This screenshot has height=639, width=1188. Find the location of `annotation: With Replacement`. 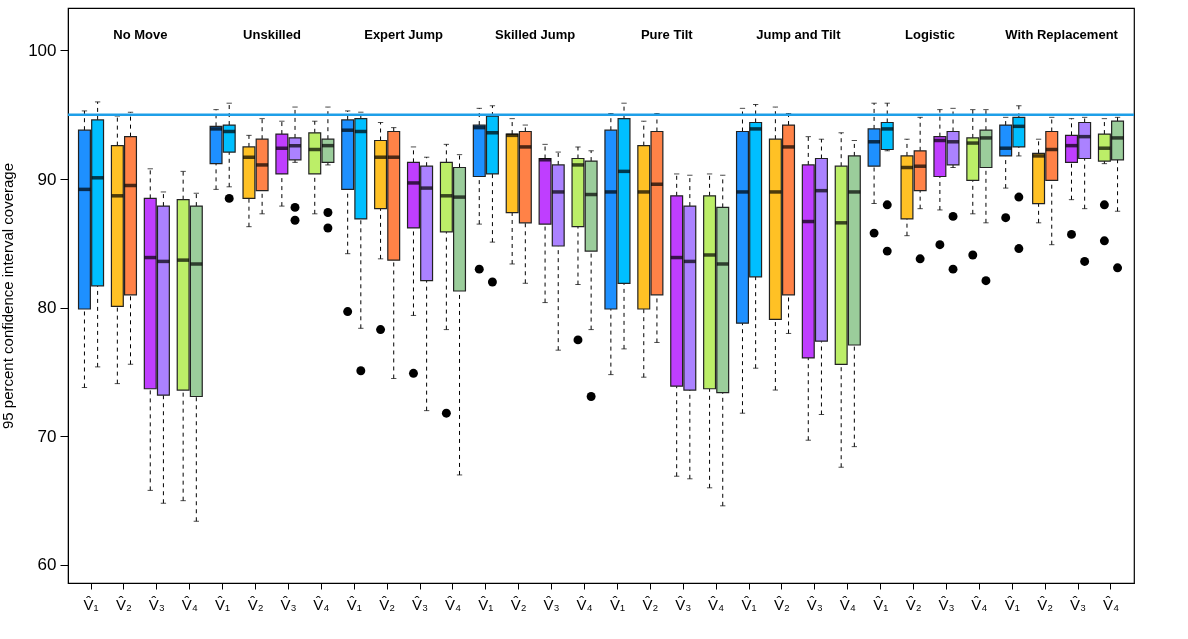

annotation: With Replacement is located at coordinates (1062, 34).